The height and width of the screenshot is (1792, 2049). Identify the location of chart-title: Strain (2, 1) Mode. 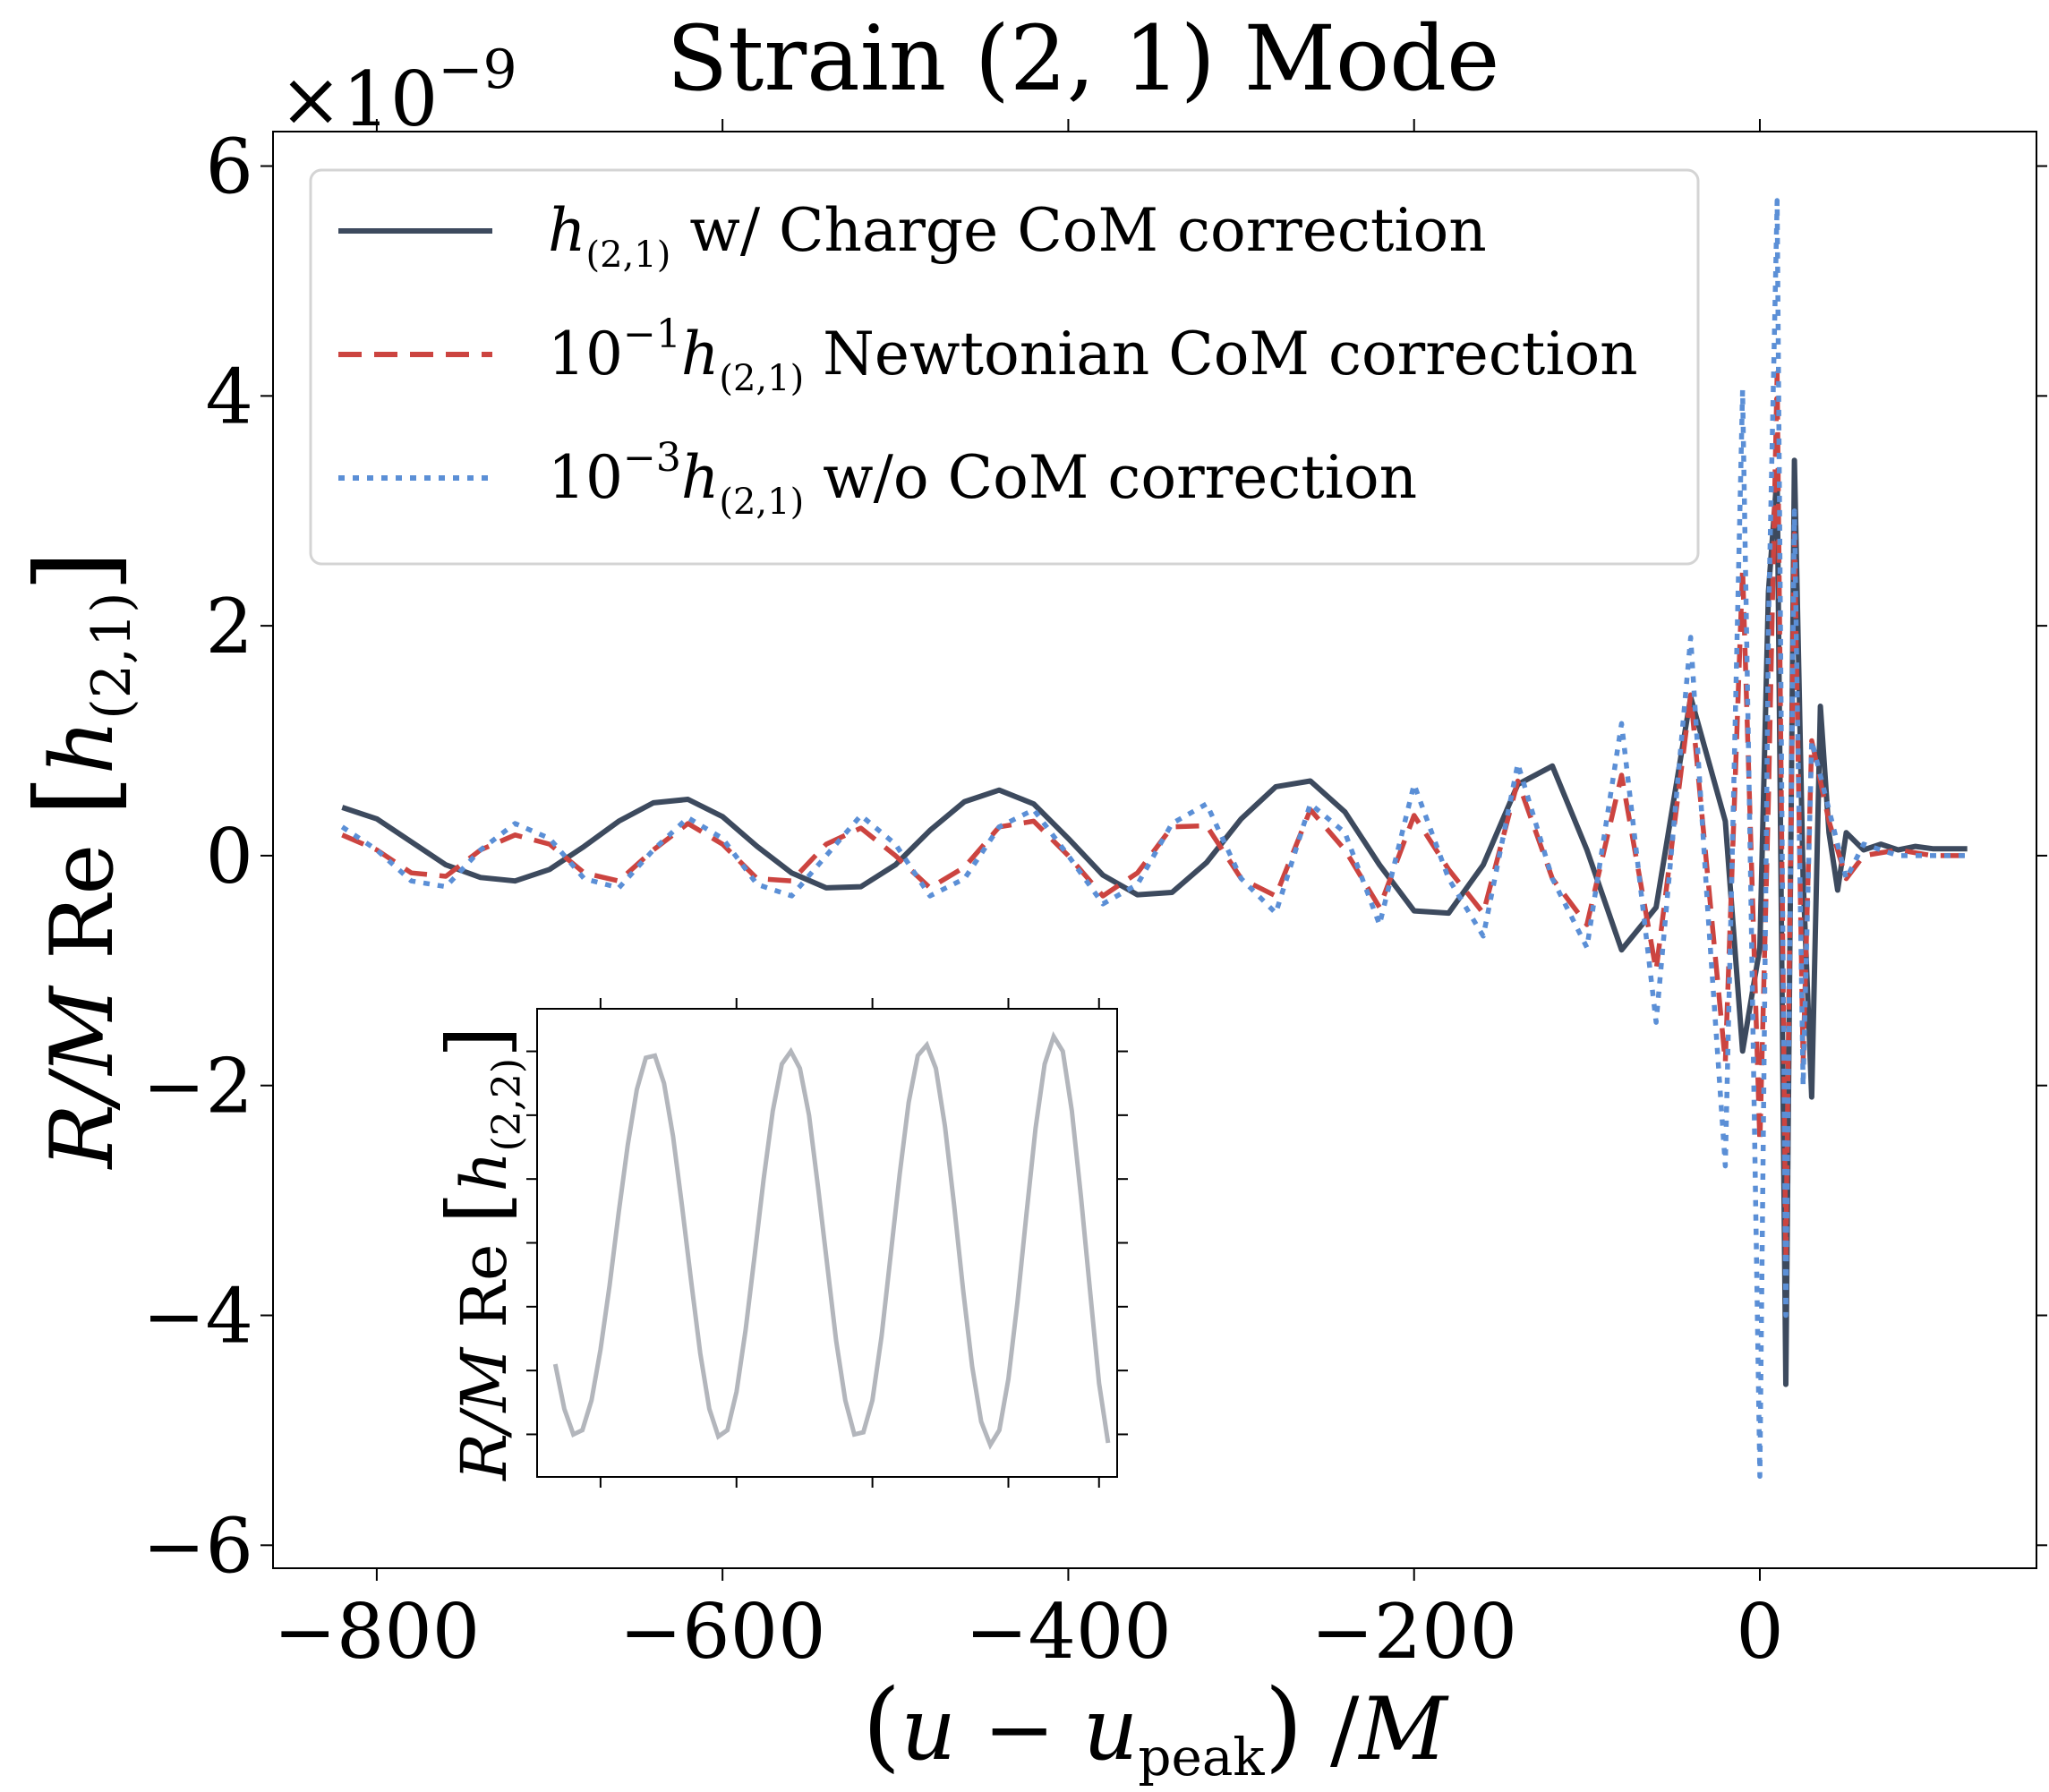
(1083, 58).